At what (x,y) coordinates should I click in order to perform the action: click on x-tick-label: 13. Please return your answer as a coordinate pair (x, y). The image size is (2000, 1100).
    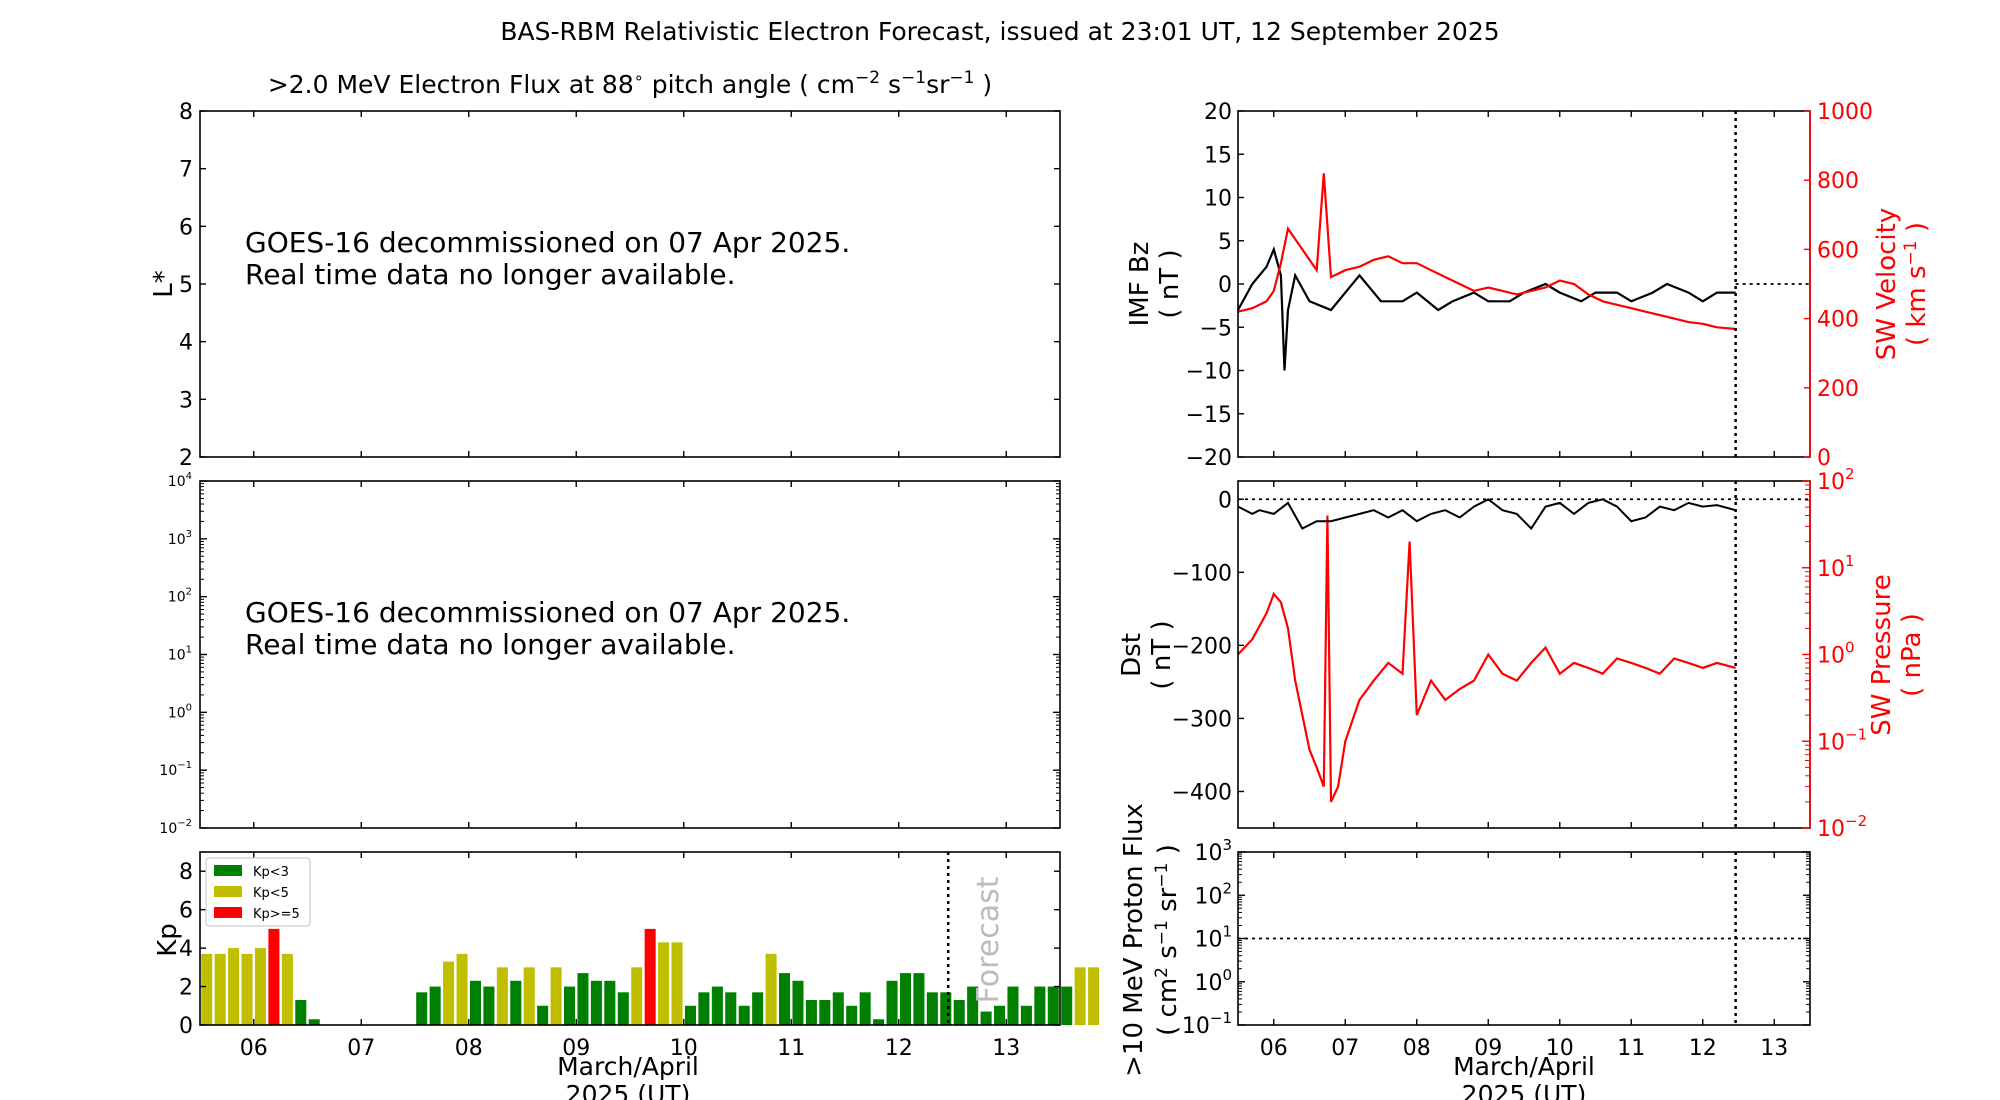
    Looking at the image, I should click on (1774, 1048).